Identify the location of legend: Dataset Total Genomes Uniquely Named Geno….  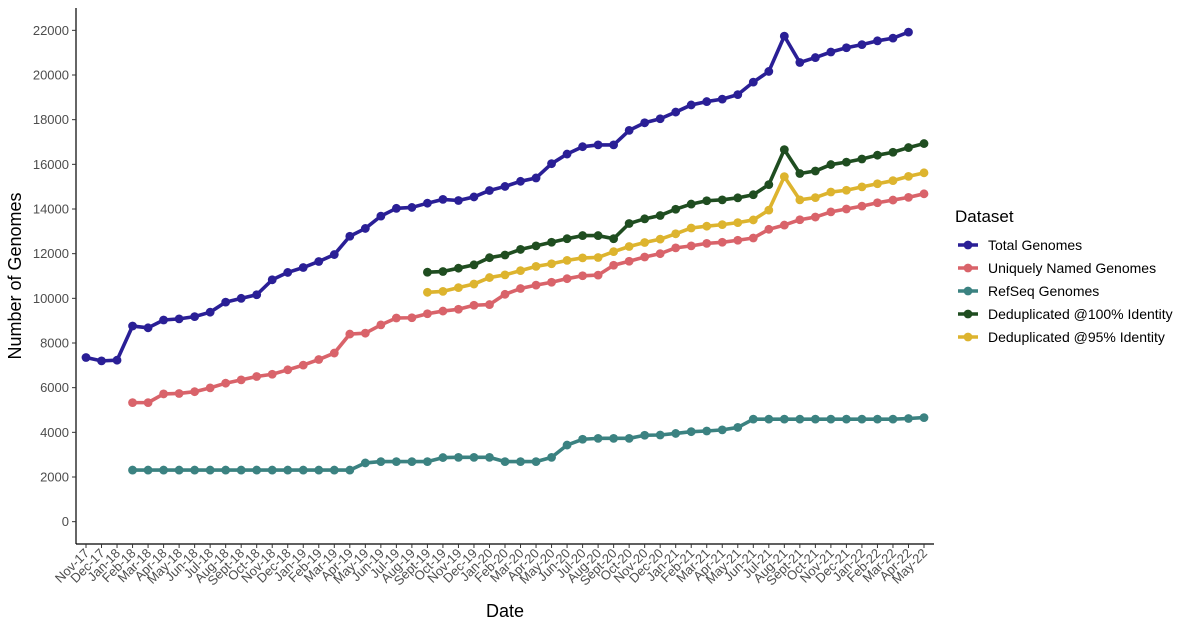
(1064, 276).